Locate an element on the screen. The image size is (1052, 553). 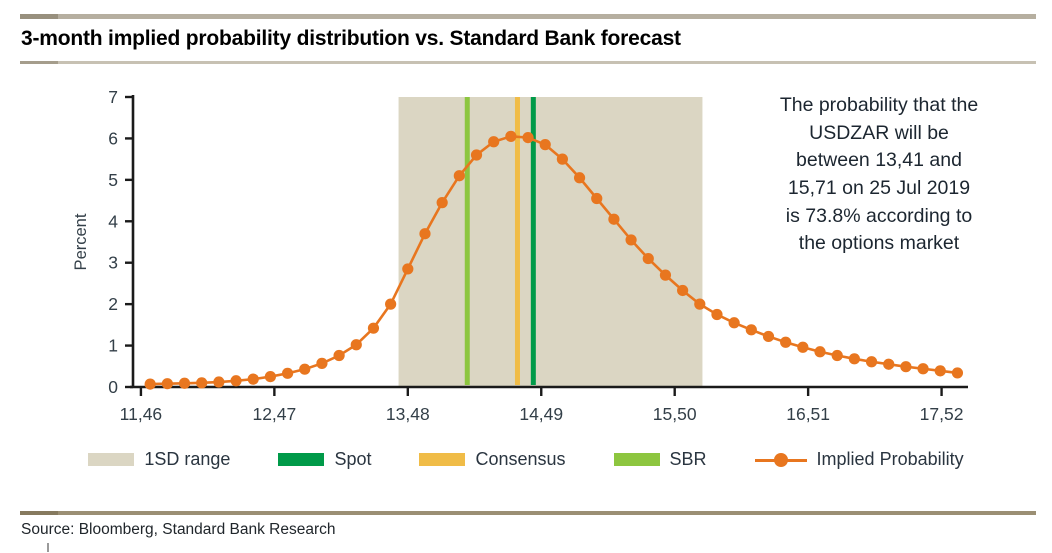
y-tick-label: 4 is located at coordinates (113, 221).